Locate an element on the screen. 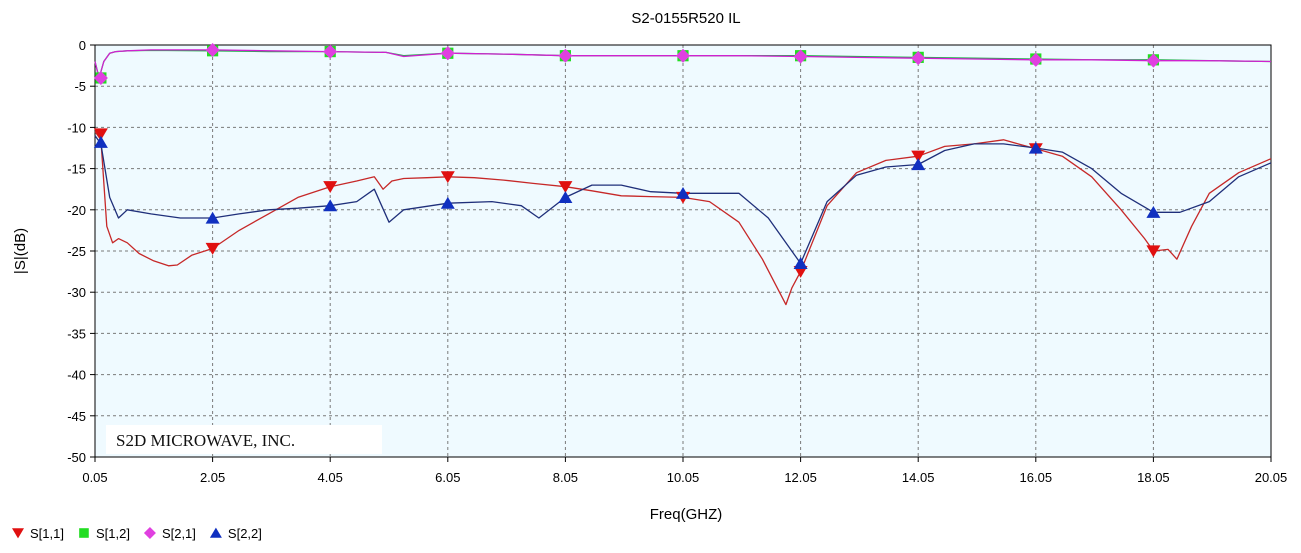  x-tick-label: 20.05 is located at coordinates (1271, 477).